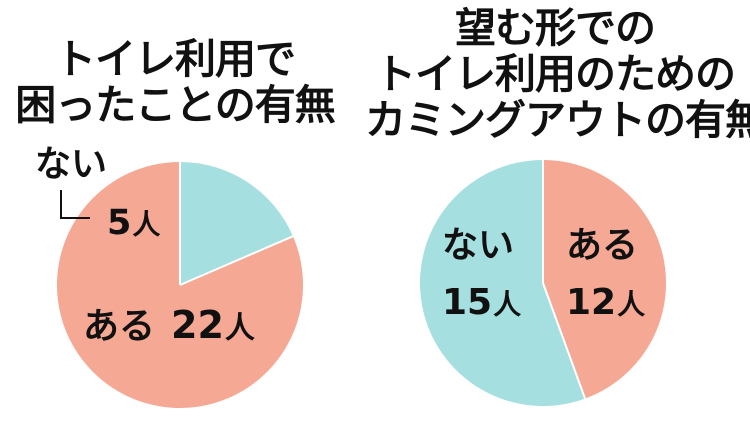 The height and width of the screenshot is (448, 750). Describe the element at coordinates (478, 245) in the screenshot. I see `pie1-label-slice-1-name: ない` at that location.